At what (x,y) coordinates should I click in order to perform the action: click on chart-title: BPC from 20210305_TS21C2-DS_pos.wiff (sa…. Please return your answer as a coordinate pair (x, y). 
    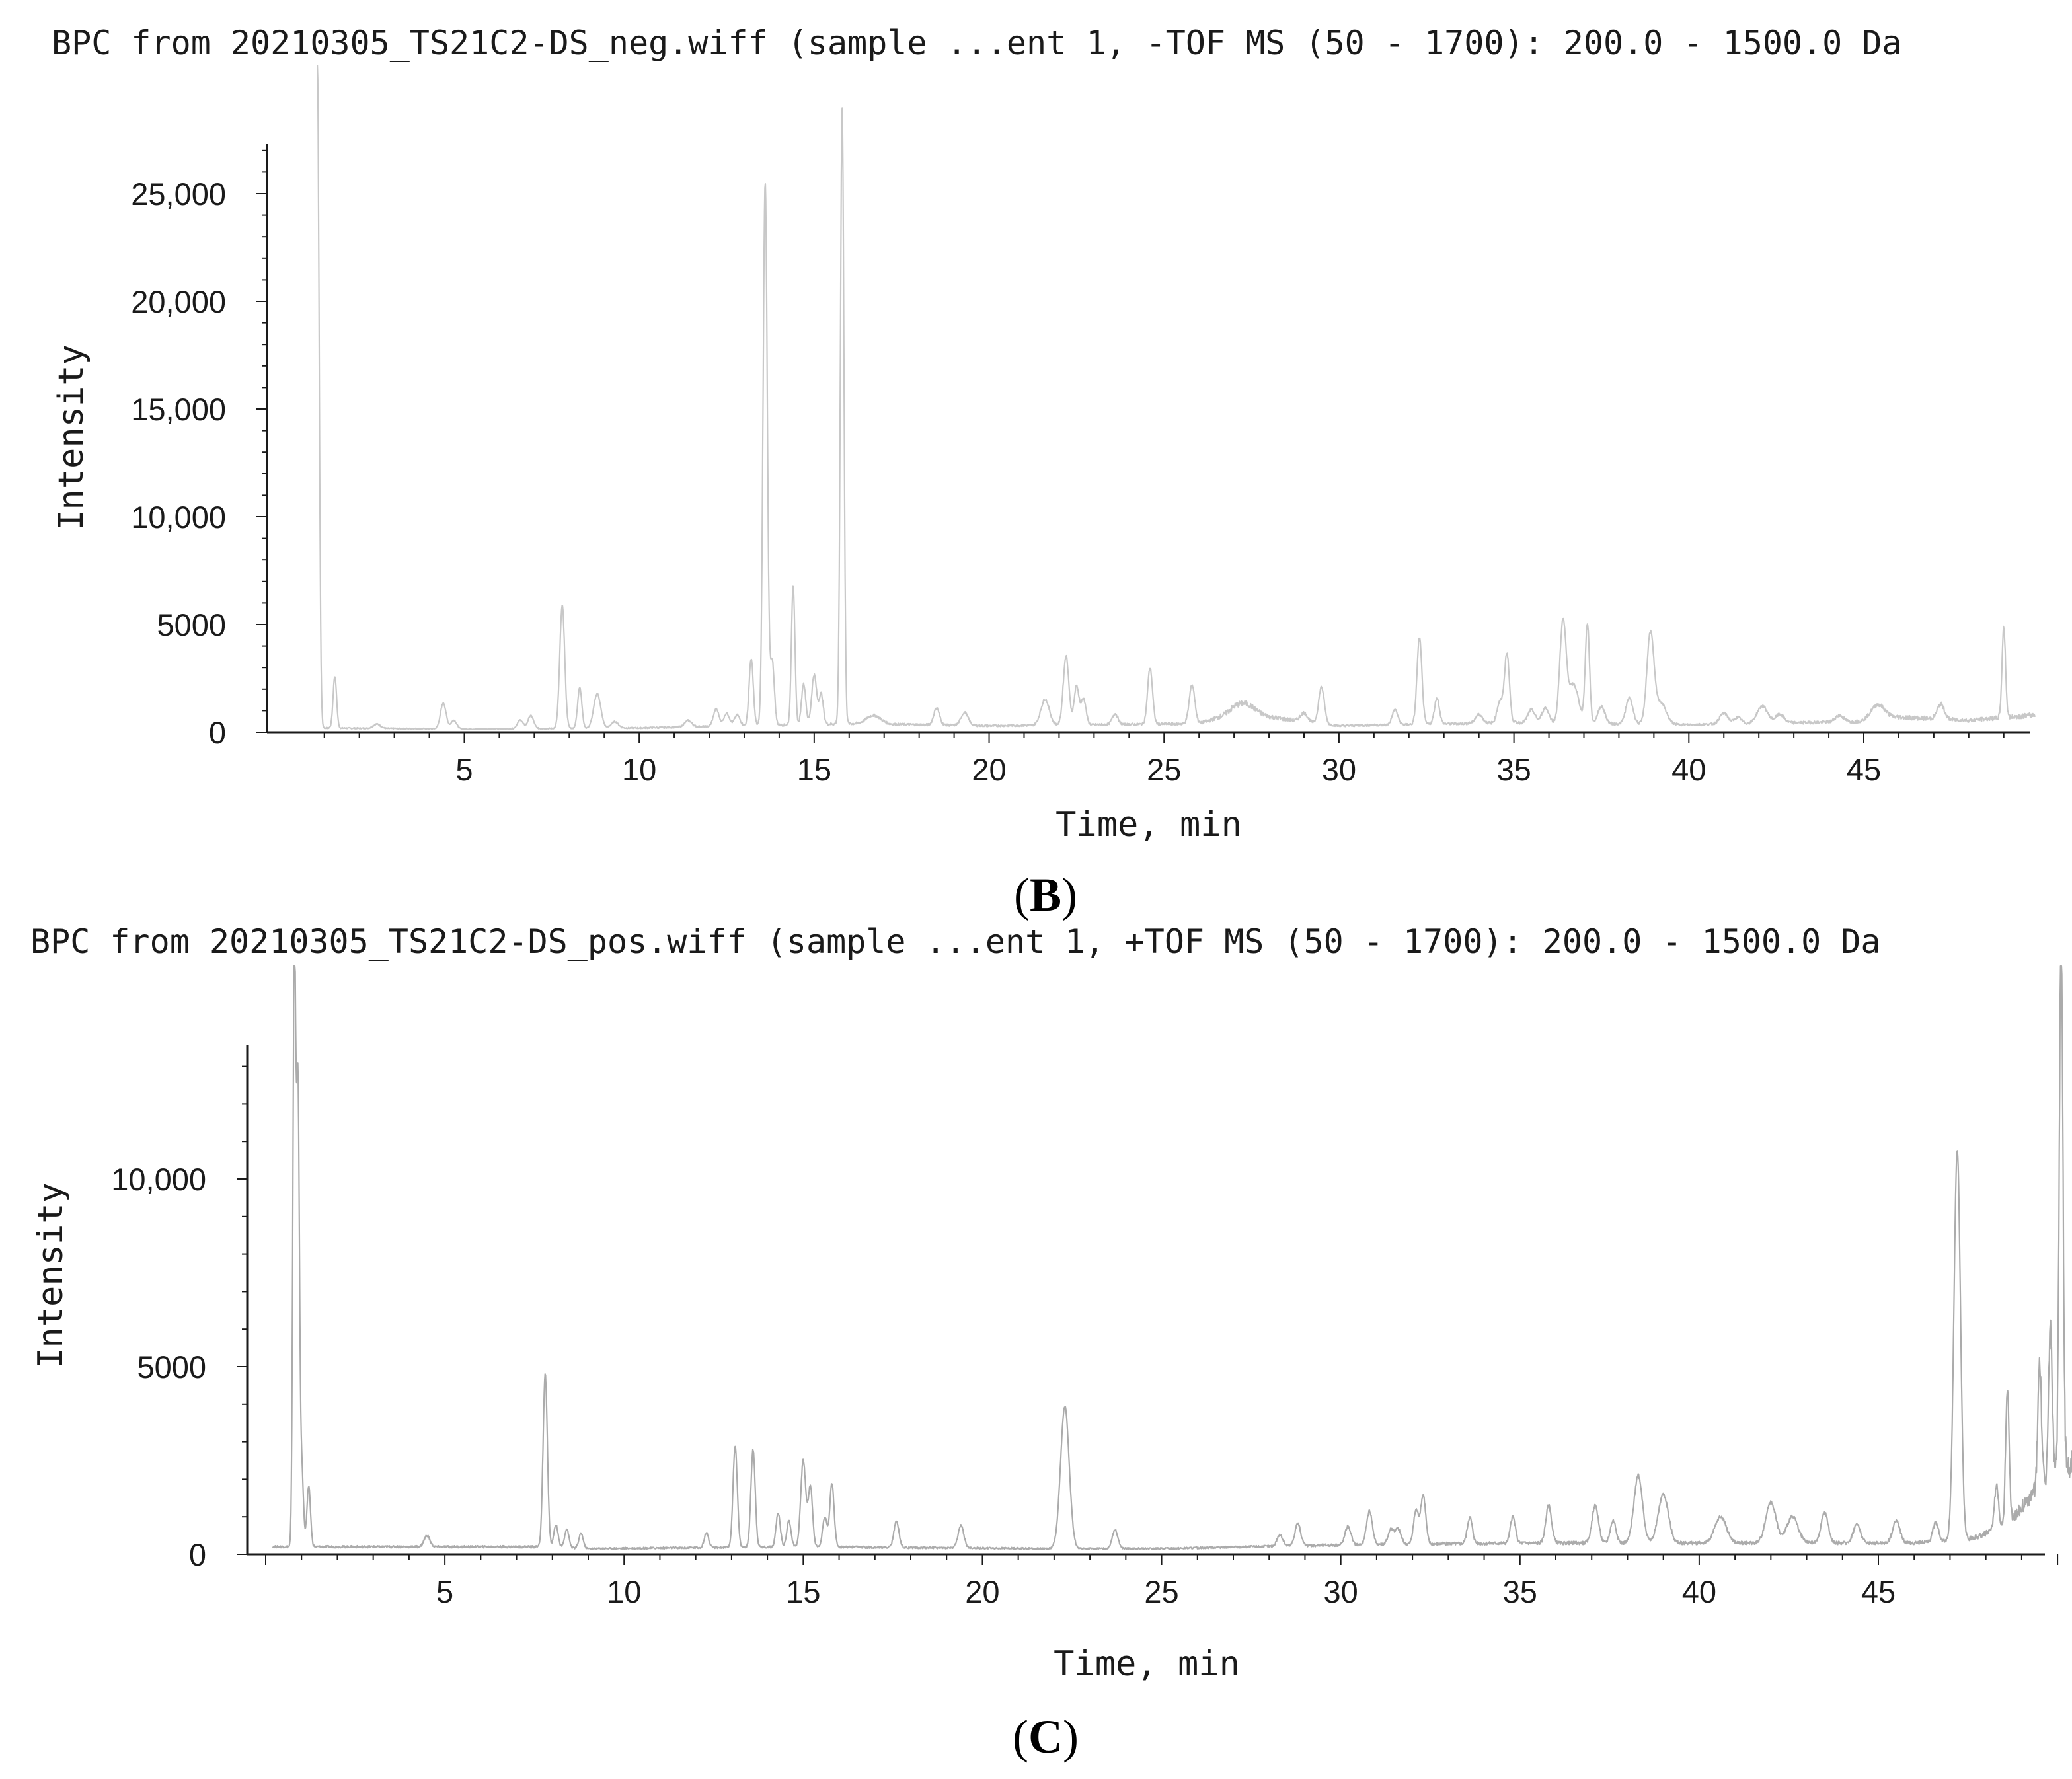
    Looking at the image, I should click on (955, 942).